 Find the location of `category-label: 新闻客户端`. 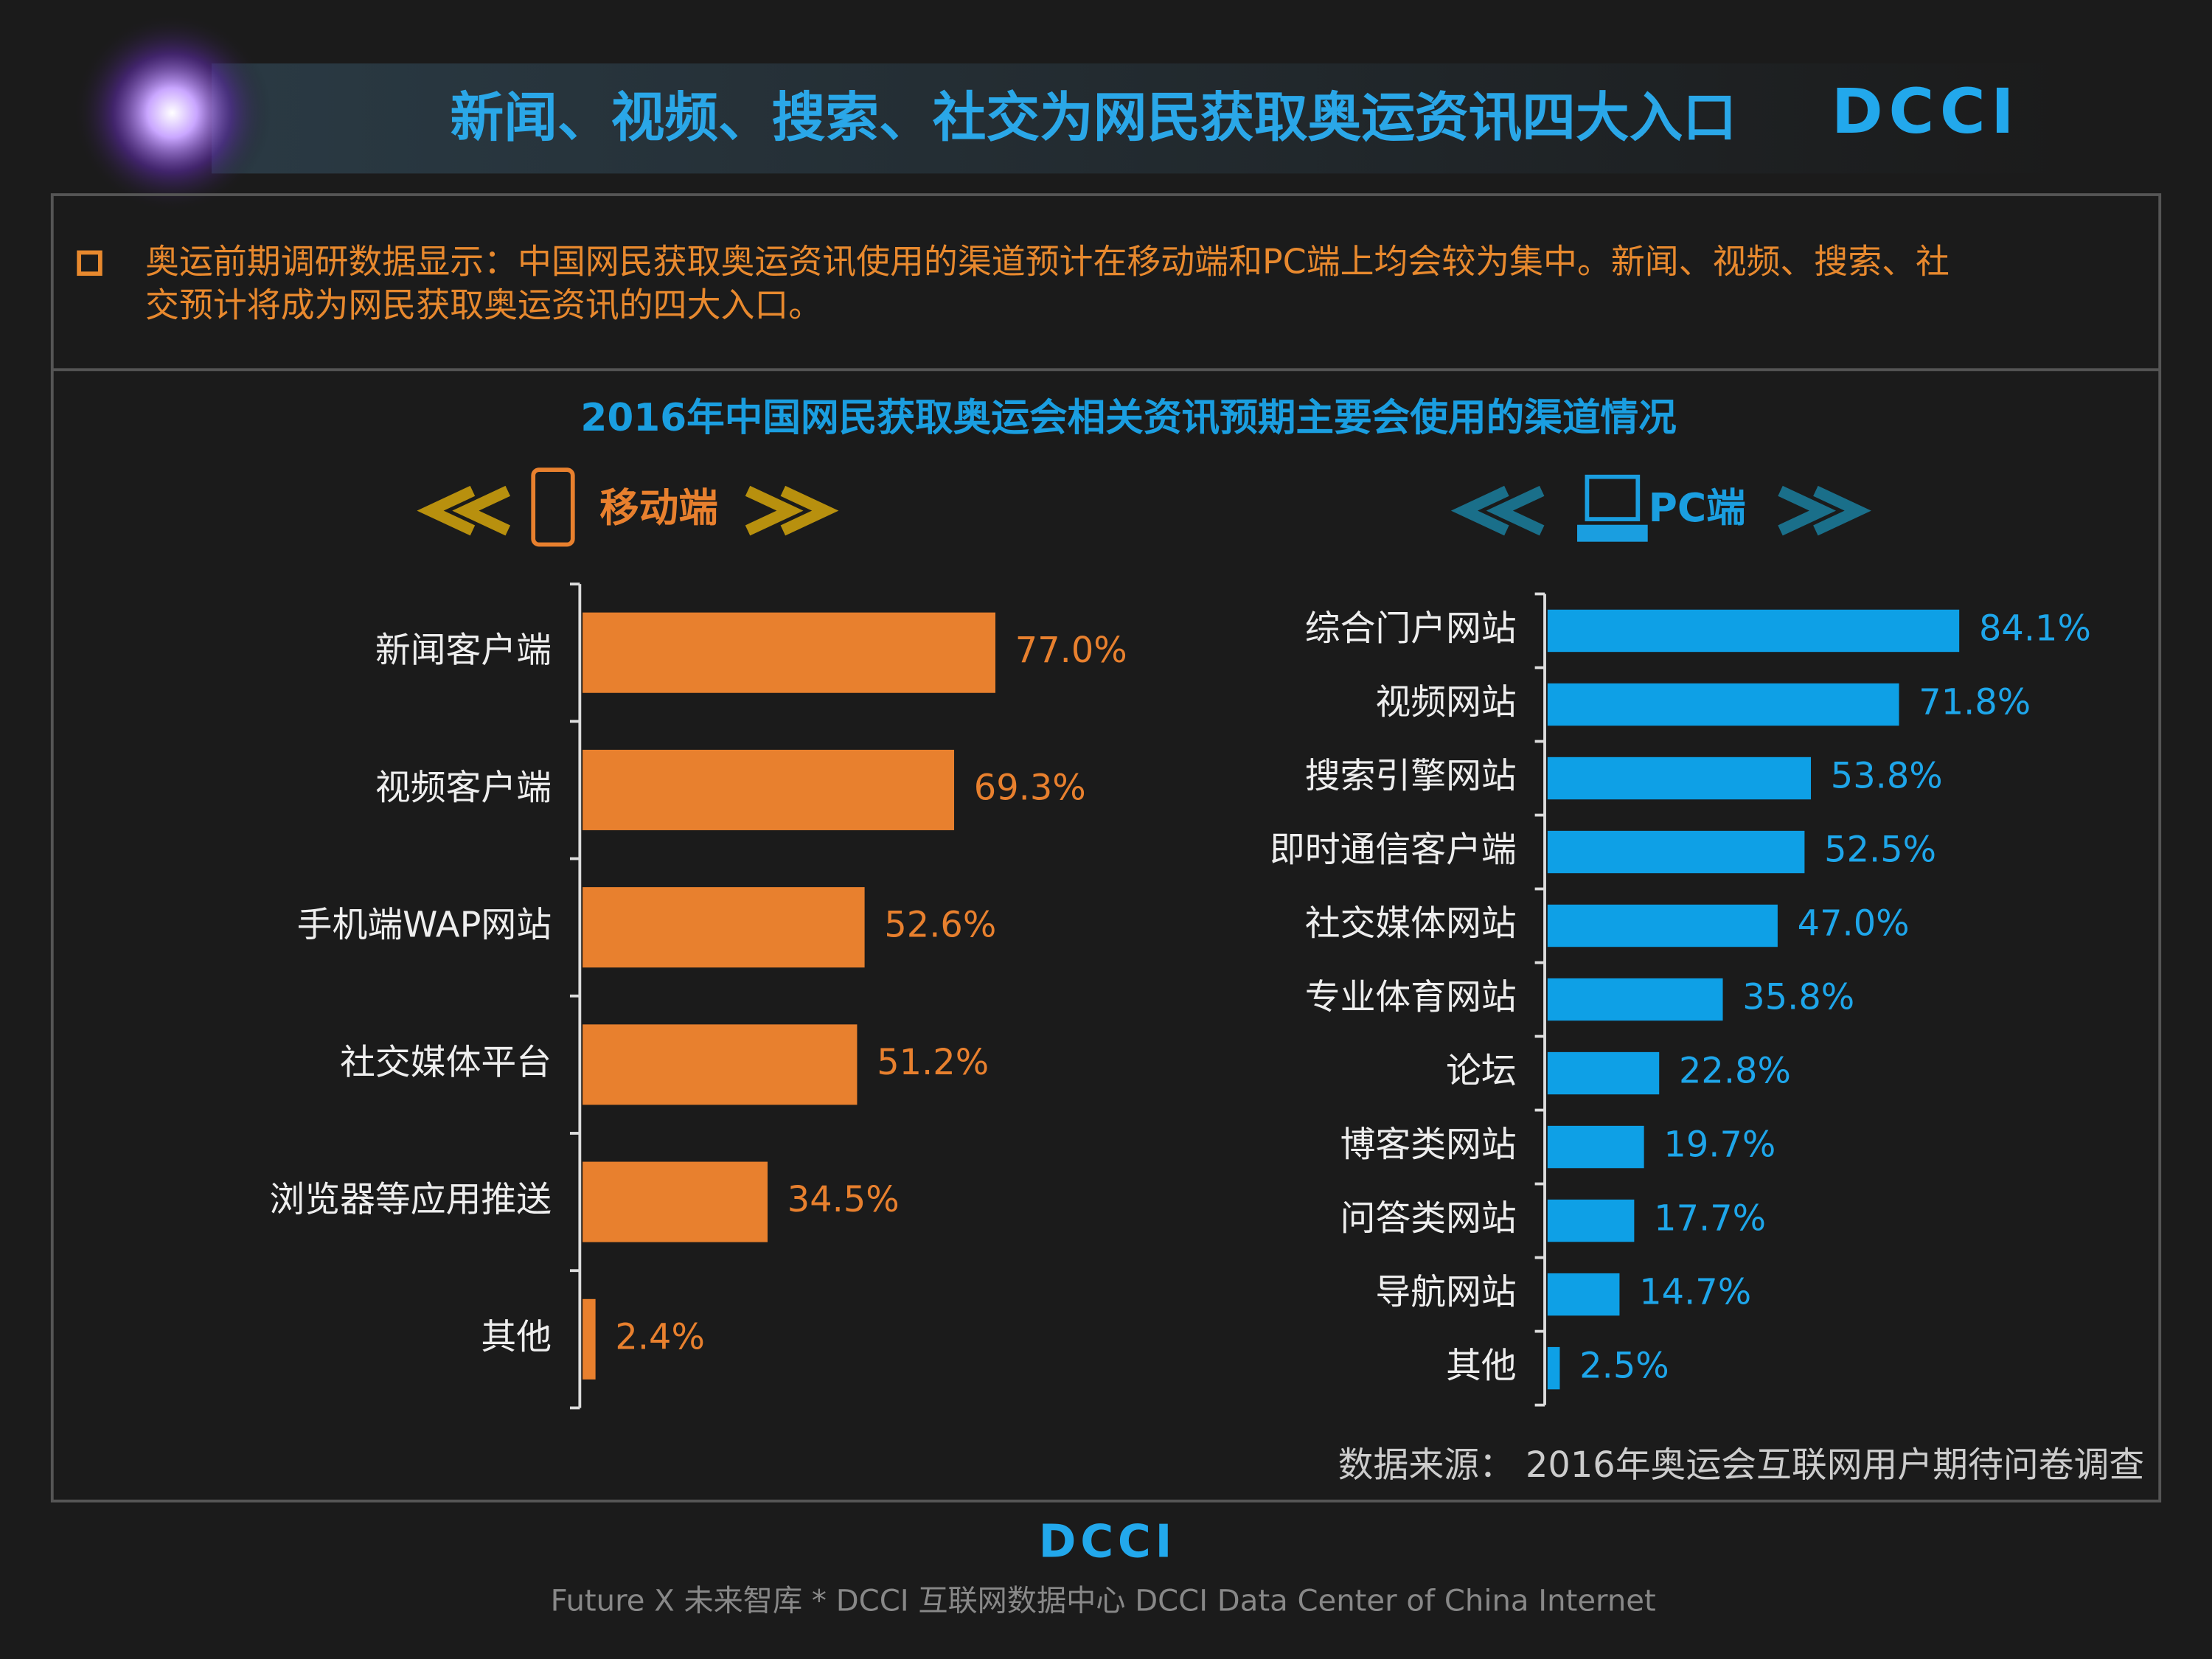

category-label: 新闻客户端 is located at coordinates (463, 650).